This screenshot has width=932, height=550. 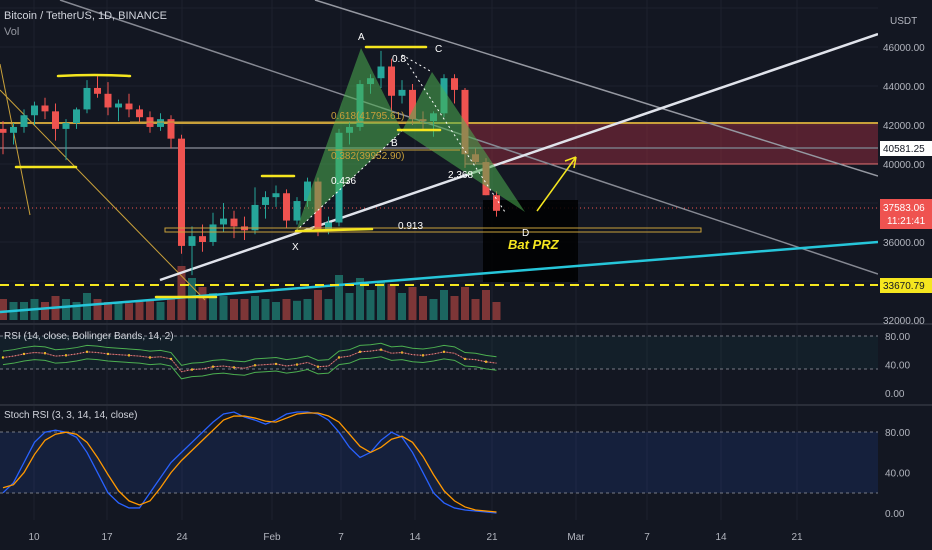 I want to click on ratio-bd-label: 2.368, so click(x=460, y=175).